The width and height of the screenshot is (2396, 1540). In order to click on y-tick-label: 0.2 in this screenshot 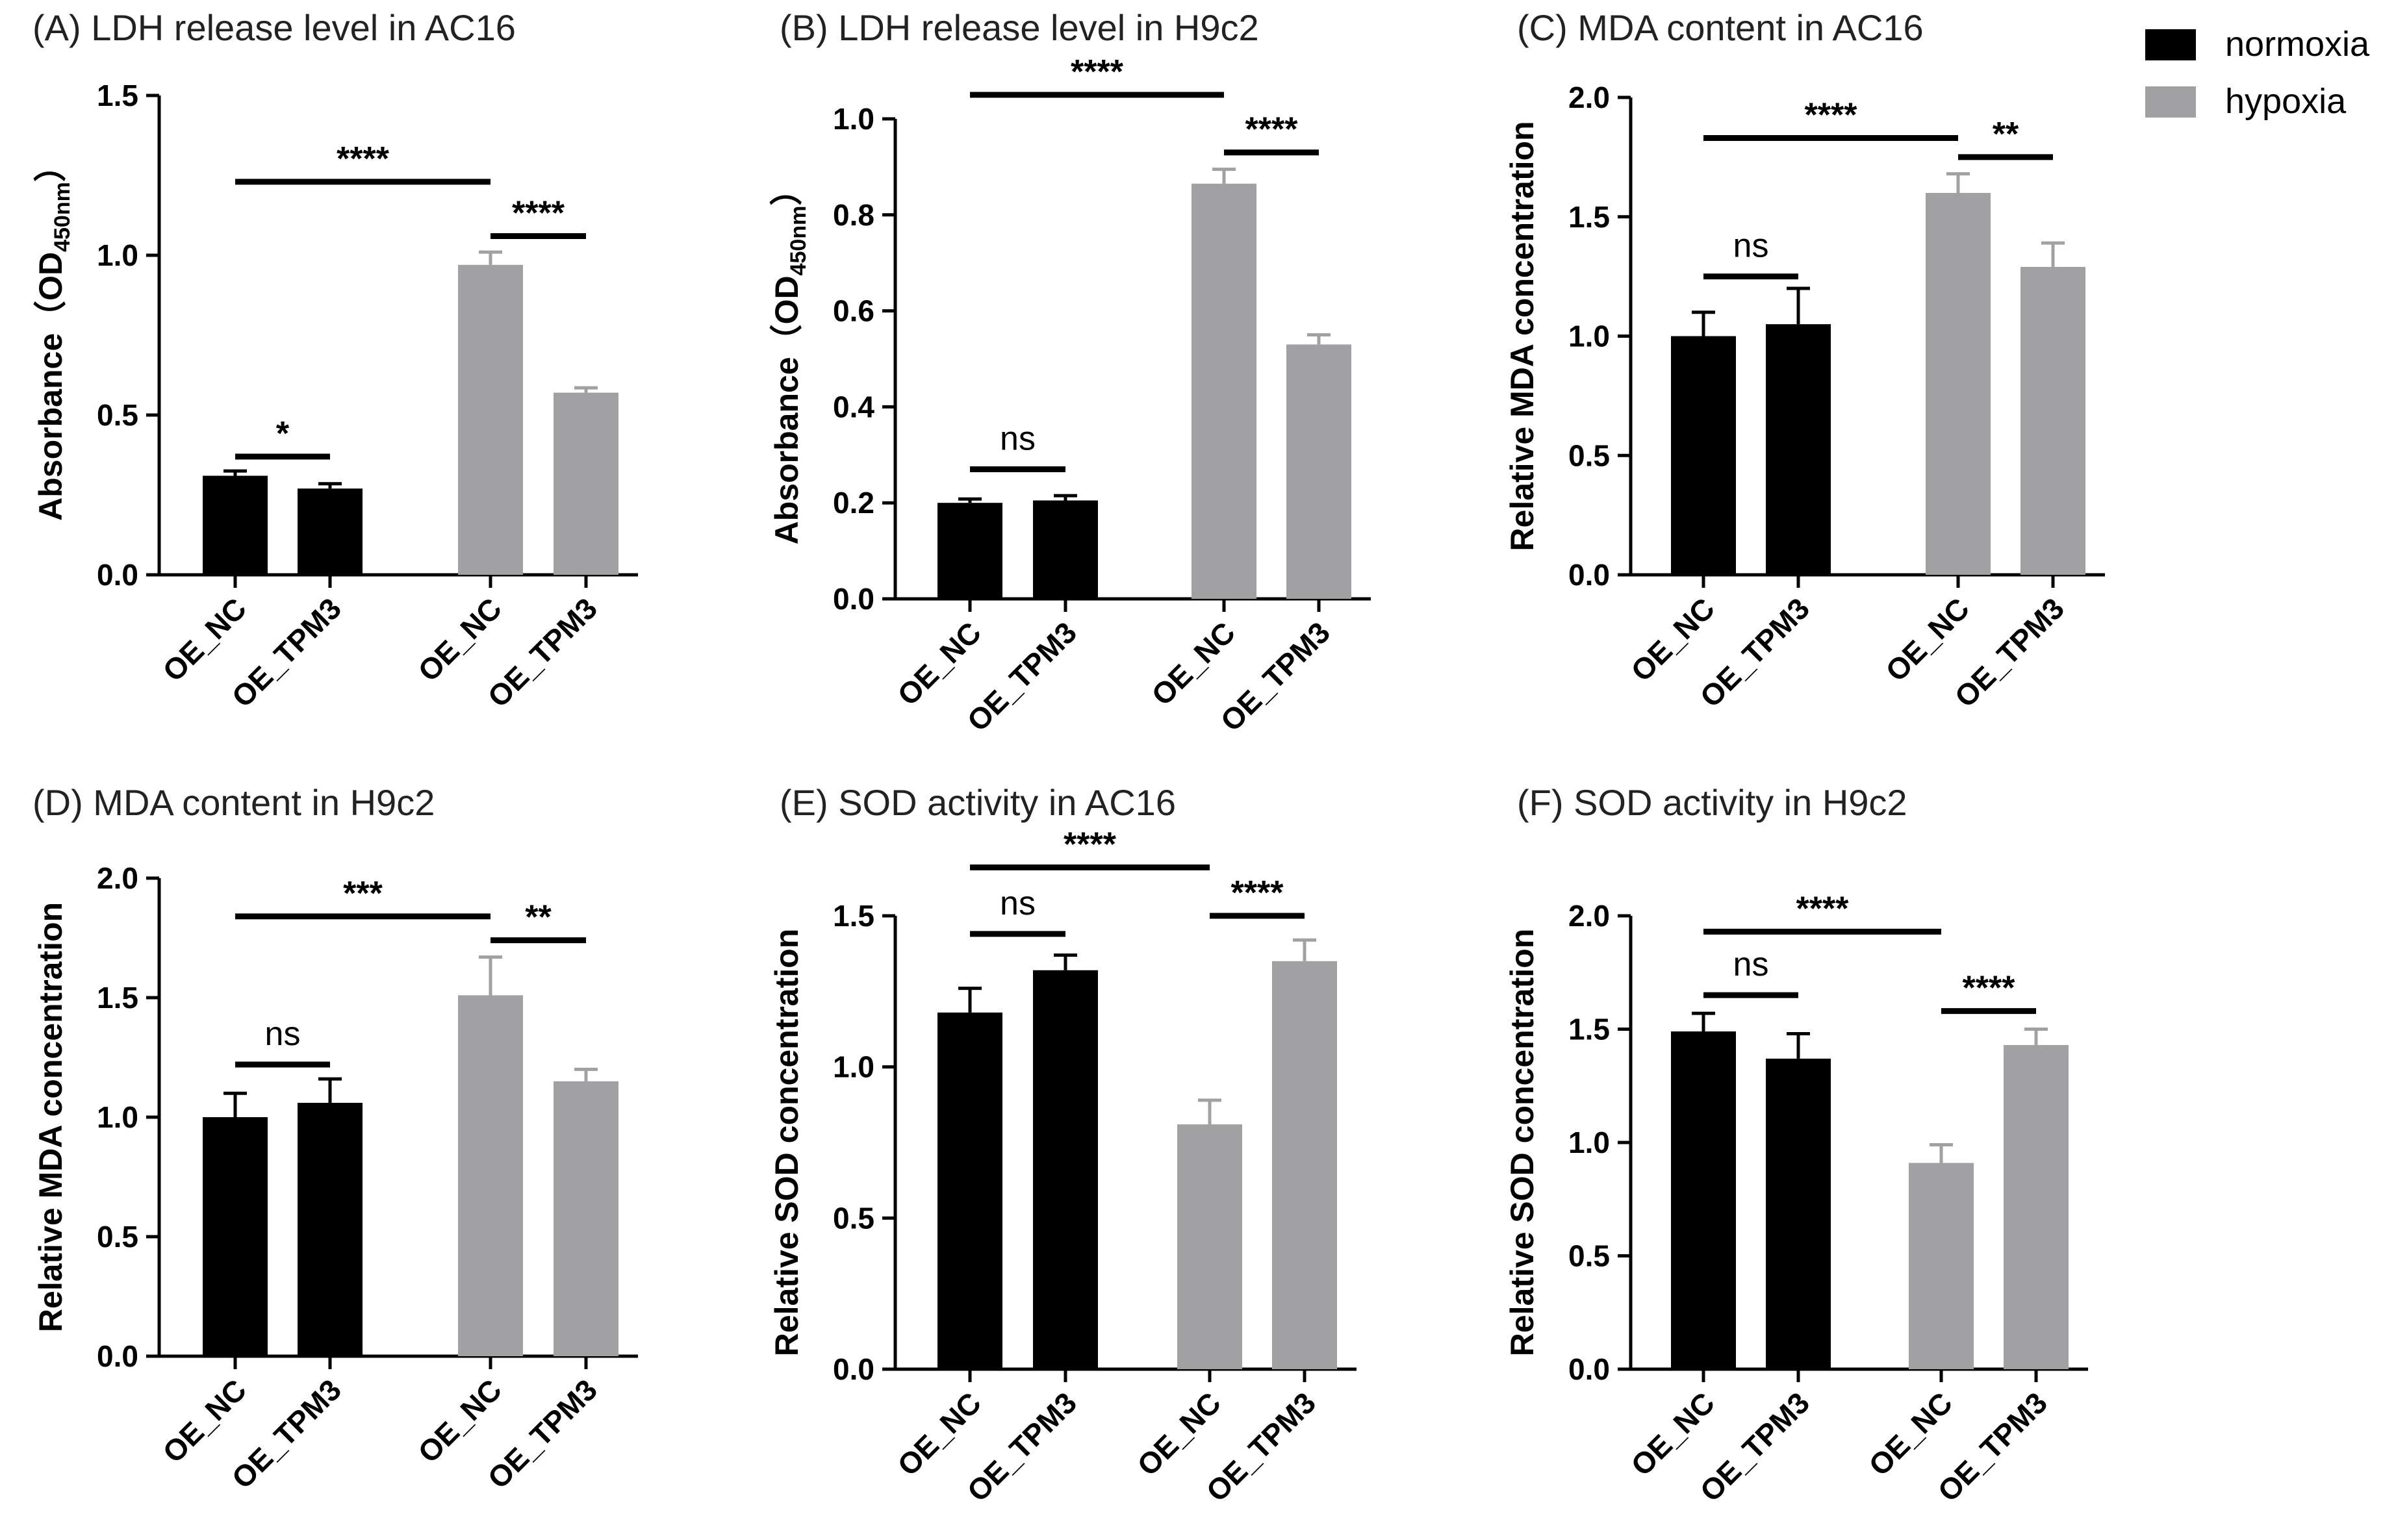, I will do `click(854, 503)`.